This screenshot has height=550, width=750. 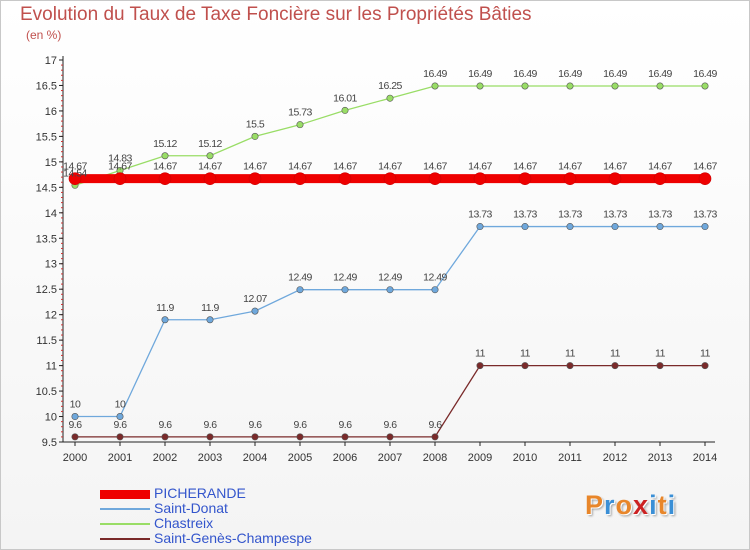 I want to click on y-tick-label: 13, so click(x=51, y=265).